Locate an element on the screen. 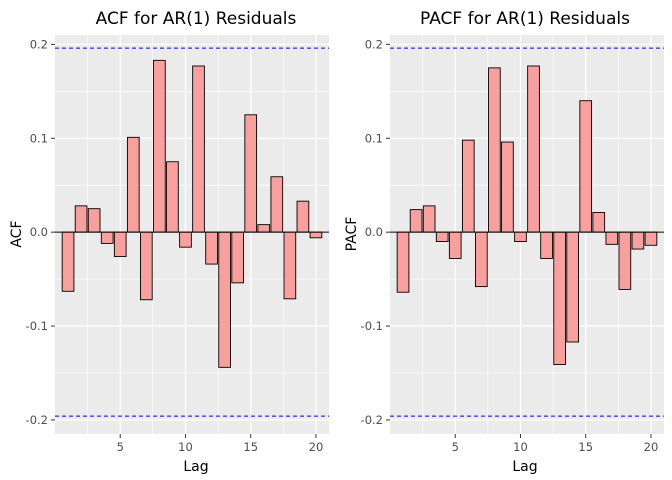  acf-y-axis-title: ACF is located at coordinates (17, 233).